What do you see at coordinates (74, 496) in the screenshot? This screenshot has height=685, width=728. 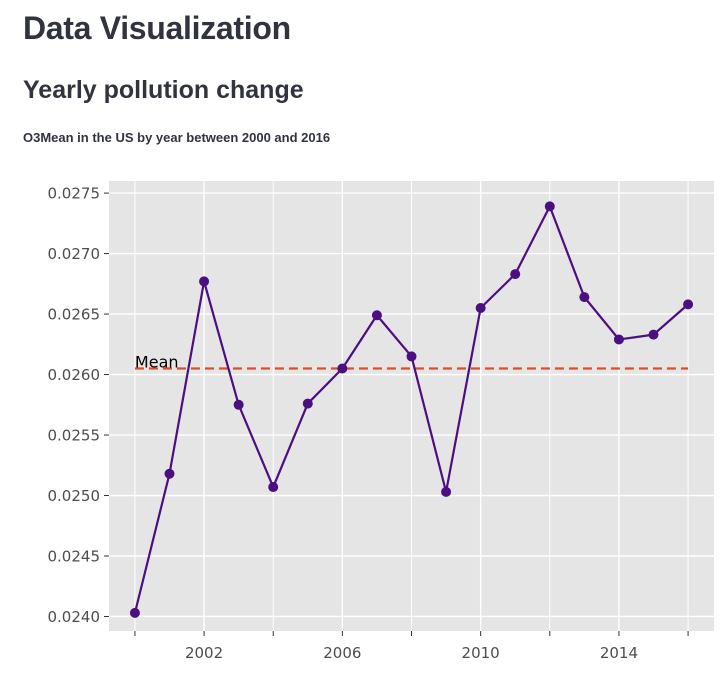 I see `y-tick-label-2: 0.0250` at bounding box center [74, 496].